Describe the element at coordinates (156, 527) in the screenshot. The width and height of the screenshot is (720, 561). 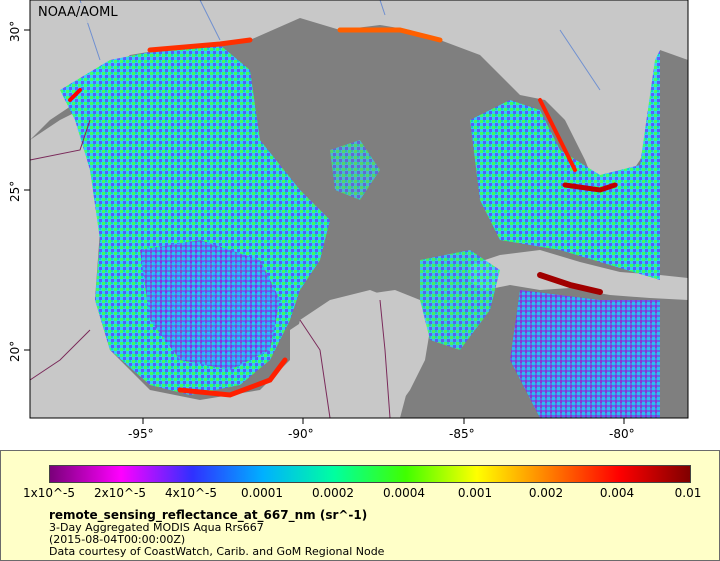
I see `dataset-description: 3-Day Aggregated MODIS Aqua Rrs667` at that location.